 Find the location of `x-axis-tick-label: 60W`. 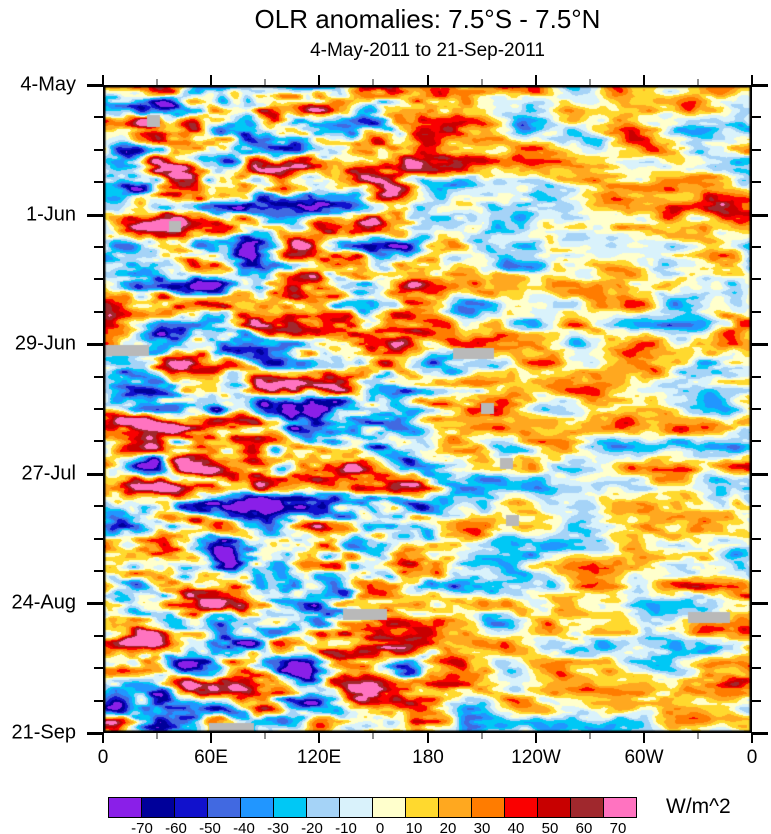

x-axis-tick-label: 60W is located at coordinates (644, 757).